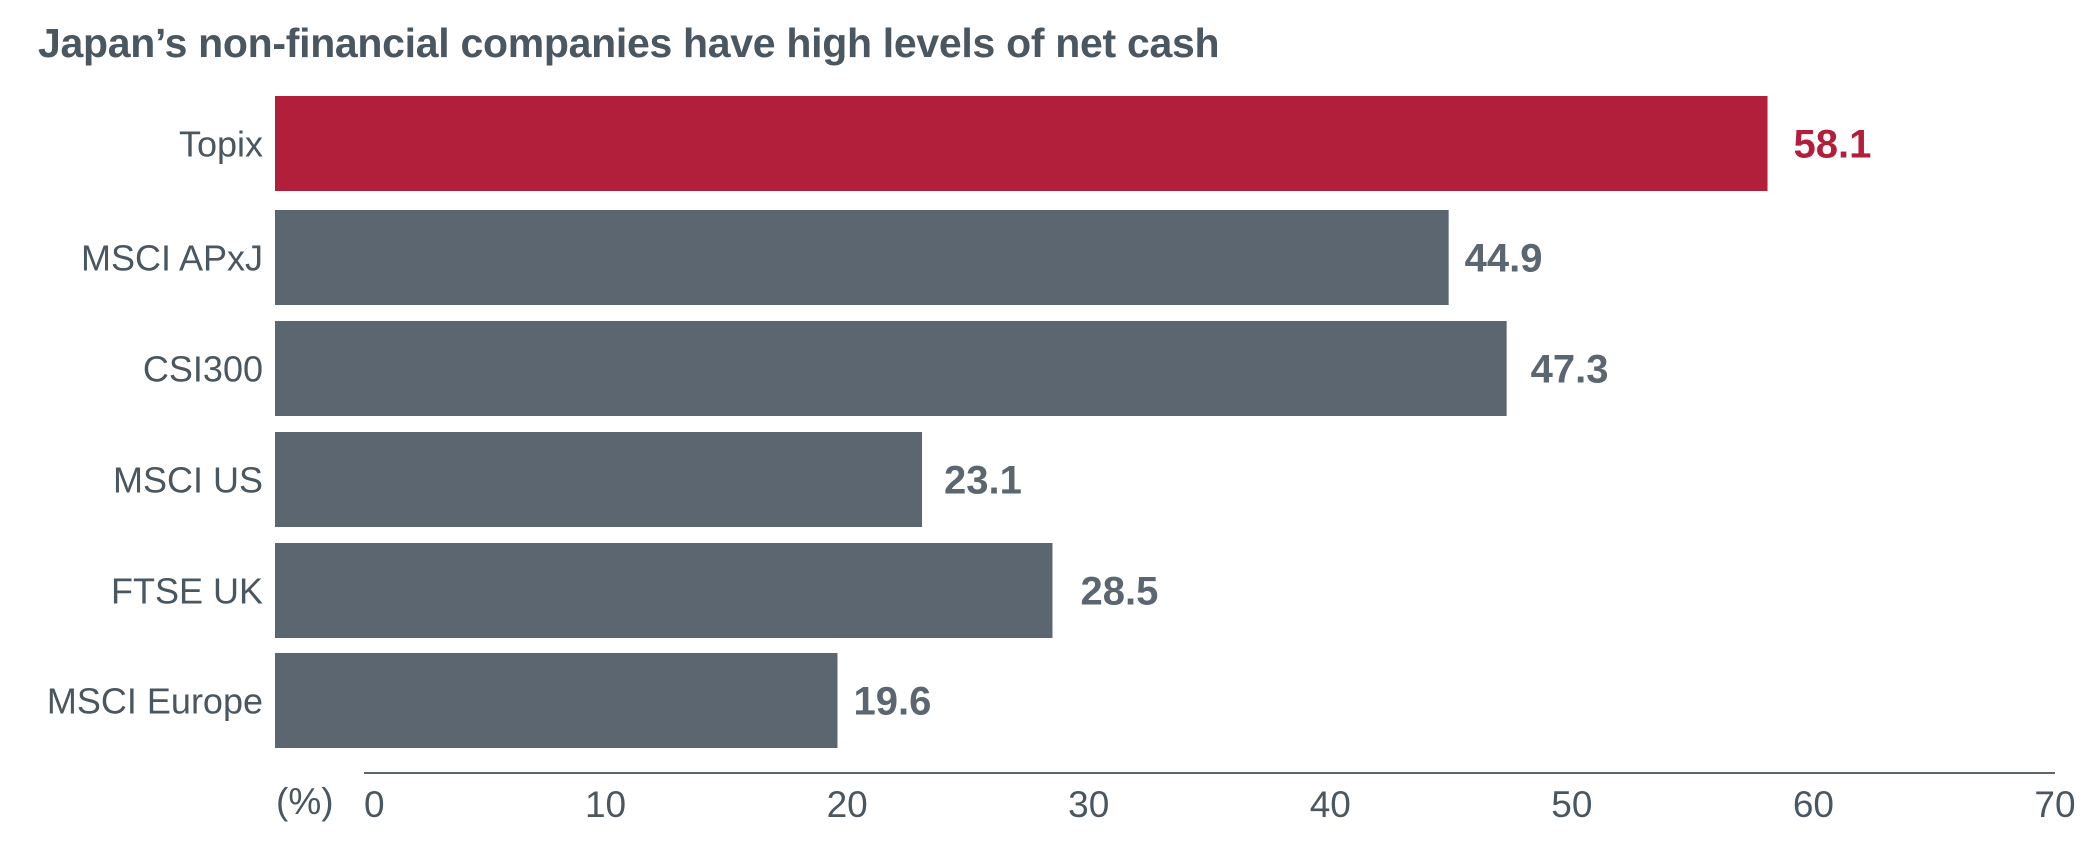  What do you see at coordinates (556, 700) in the screenshot?
I see `bar-msci-europe` at bounding box center [556, 700].